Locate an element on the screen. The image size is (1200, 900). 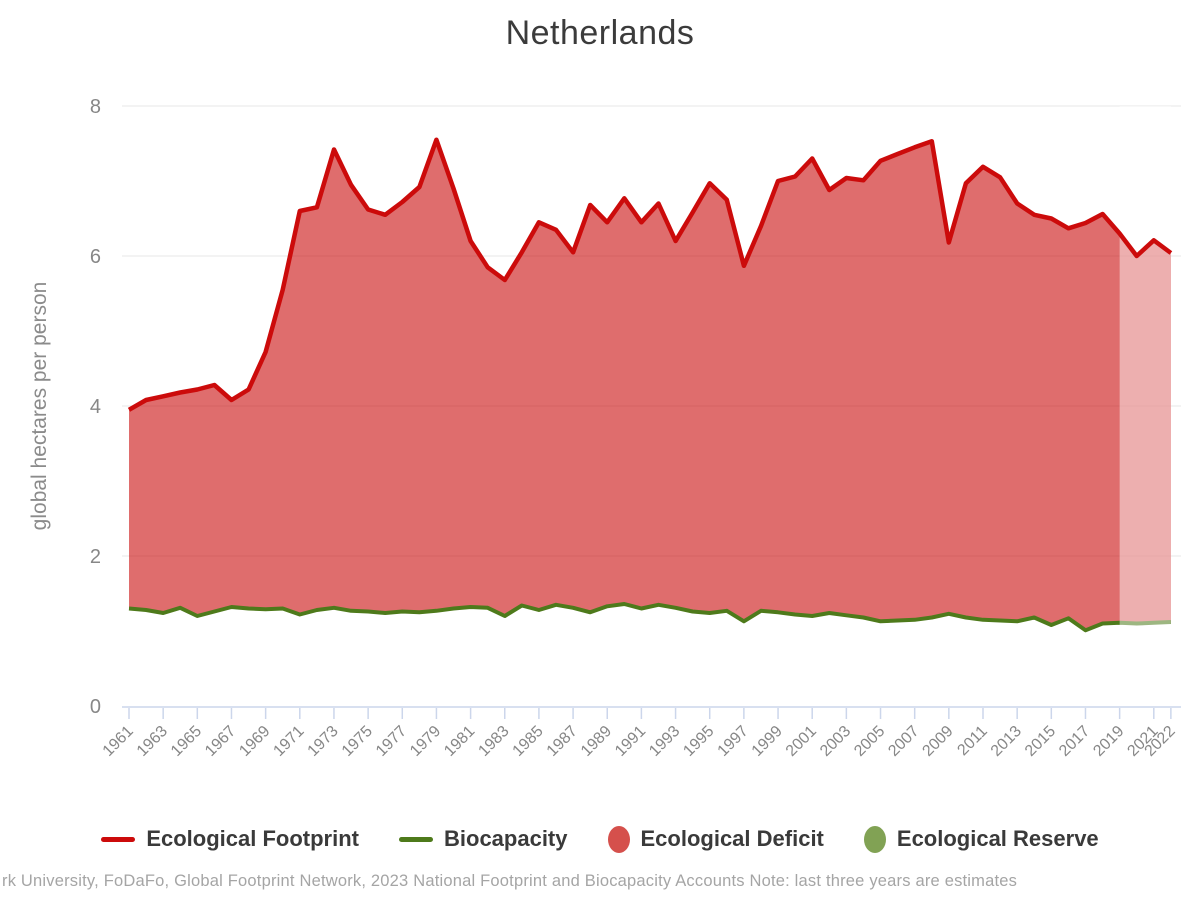
y-axis-tick-label: 0 is located at coordinates (95, 707).